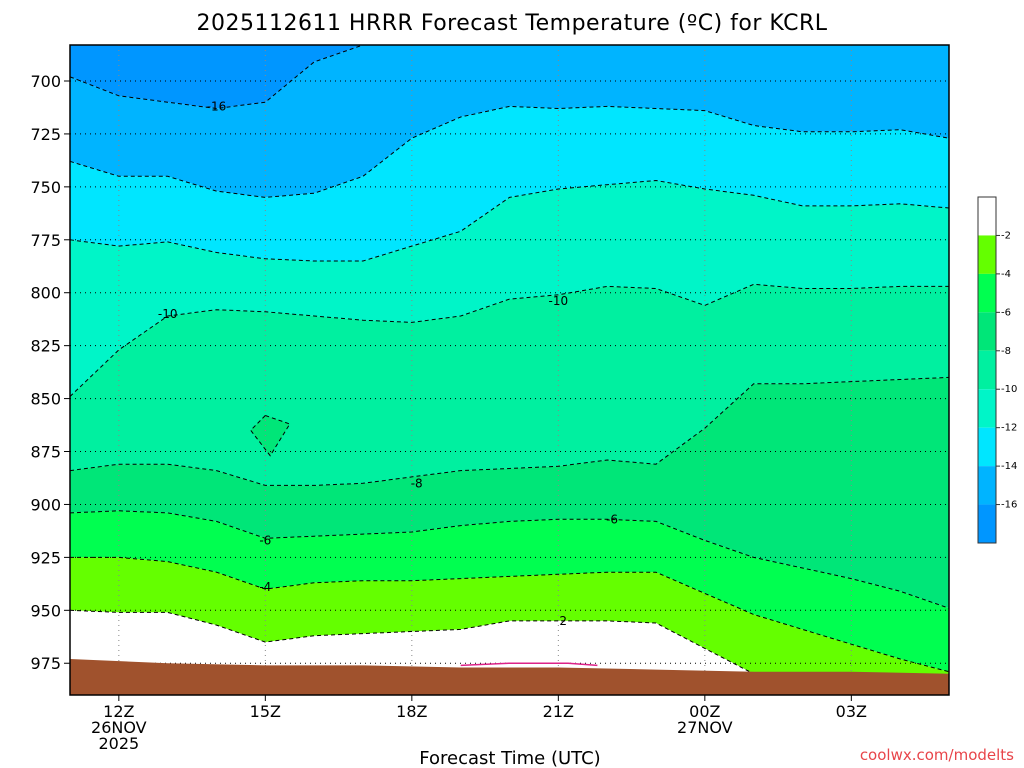 This screenshot has width=1024, height=768. Describe the element at coordinates (45, 81) in the screenshot. I see `y-tick-label: 700` at that location.